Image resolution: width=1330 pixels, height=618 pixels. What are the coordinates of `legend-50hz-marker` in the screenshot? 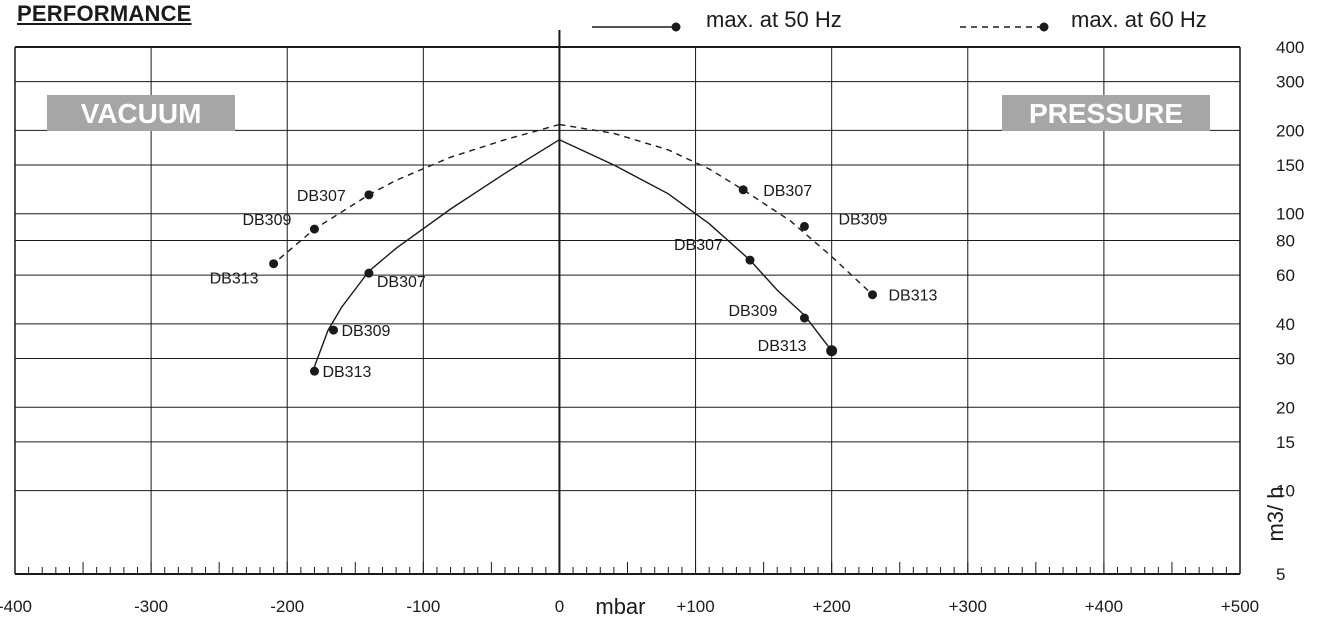 It's located at (676, 27).